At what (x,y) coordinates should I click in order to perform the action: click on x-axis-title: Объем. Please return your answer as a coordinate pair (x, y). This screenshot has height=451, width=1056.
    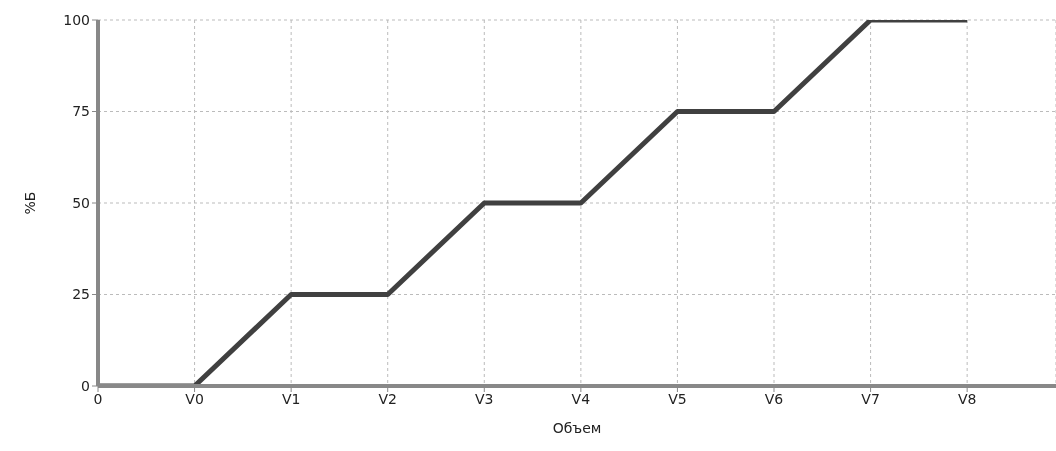
    Looking at the image, I should click on (577, 428).